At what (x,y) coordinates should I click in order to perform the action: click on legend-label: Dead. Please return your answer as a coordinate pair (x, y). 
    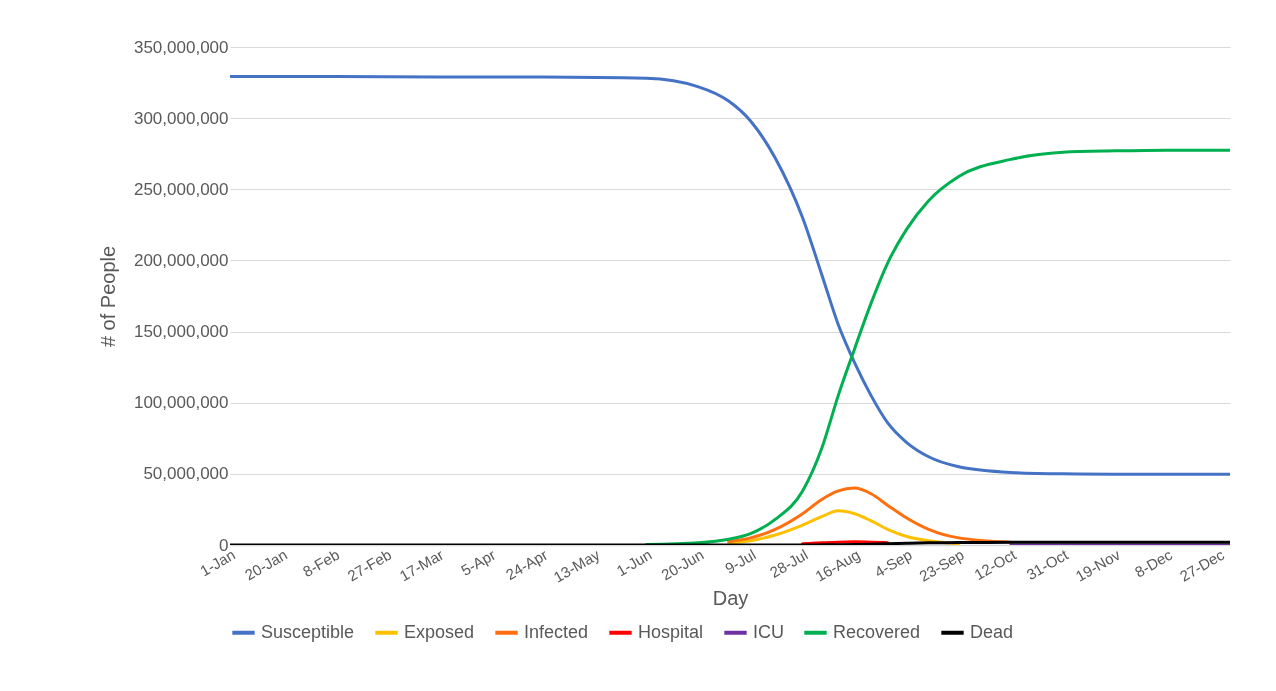
    Looking at the image, I should click on (992, 631).